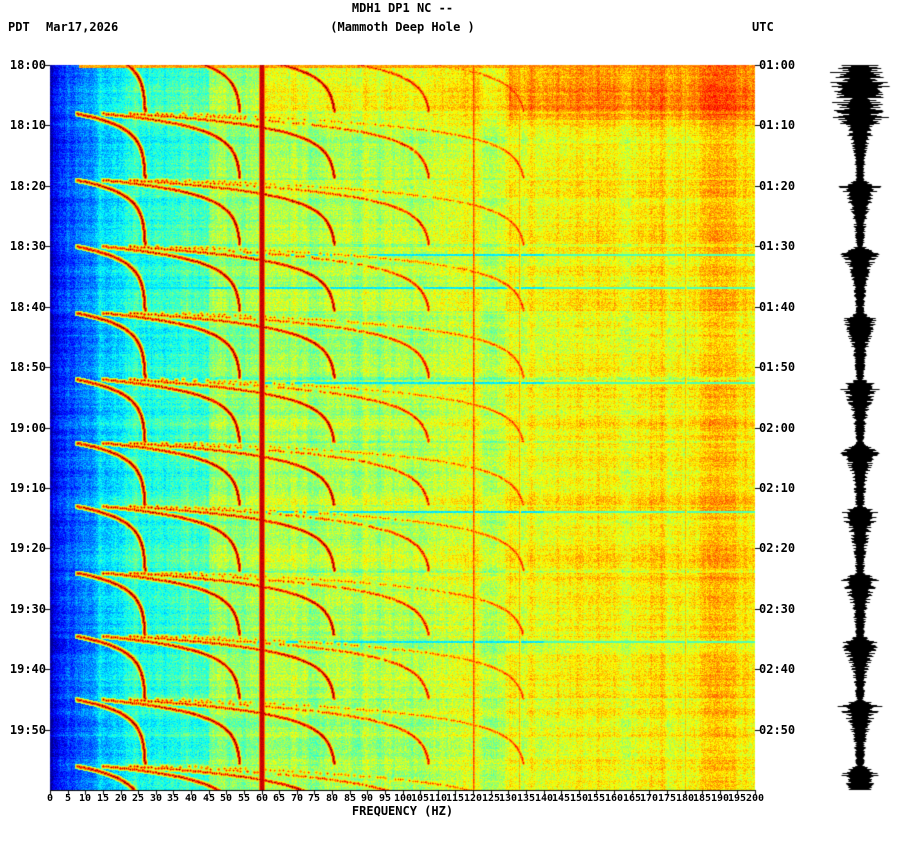  What do you see at coordinates (777, 246) in the screenshot?
I see `time-label-right: 01:30` at bounding box center [777, 246].